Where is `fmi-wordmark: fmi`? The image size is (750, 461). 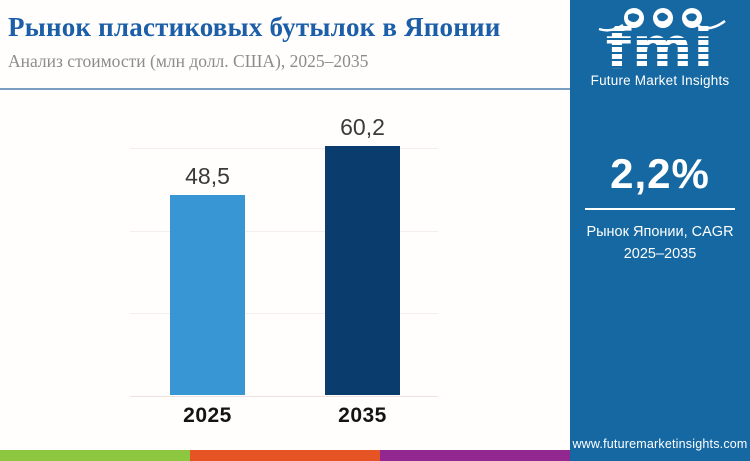 fmi-wordmark: fmi is located at coordinates (660, 48).